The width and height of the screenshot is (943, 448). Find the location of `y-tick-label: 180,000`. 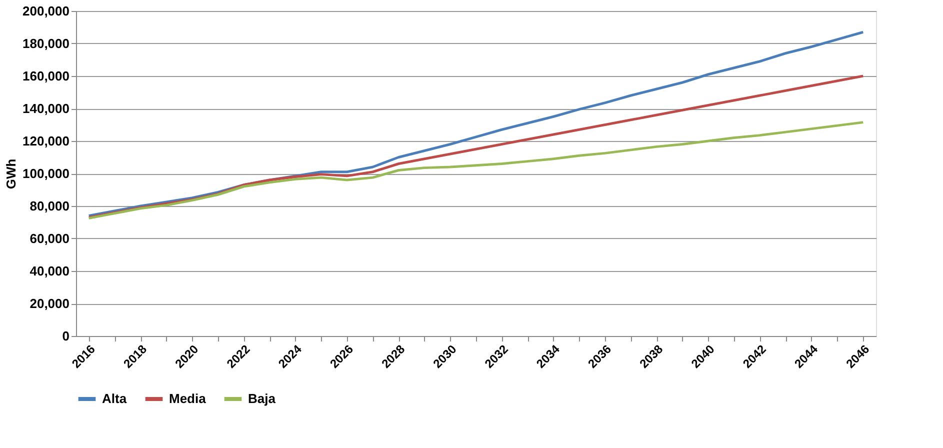

y-tick-label: 180,000 is located at coordinates (46, 43).